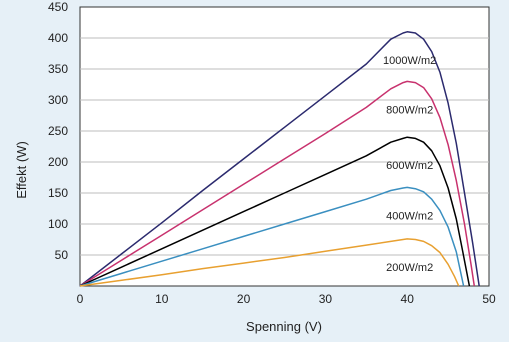 This screenshot has width=509, height=342. Describe the element at coordinates (409, 110) in the screenshot. I see `series-label-1: 800W/m2` at that location.